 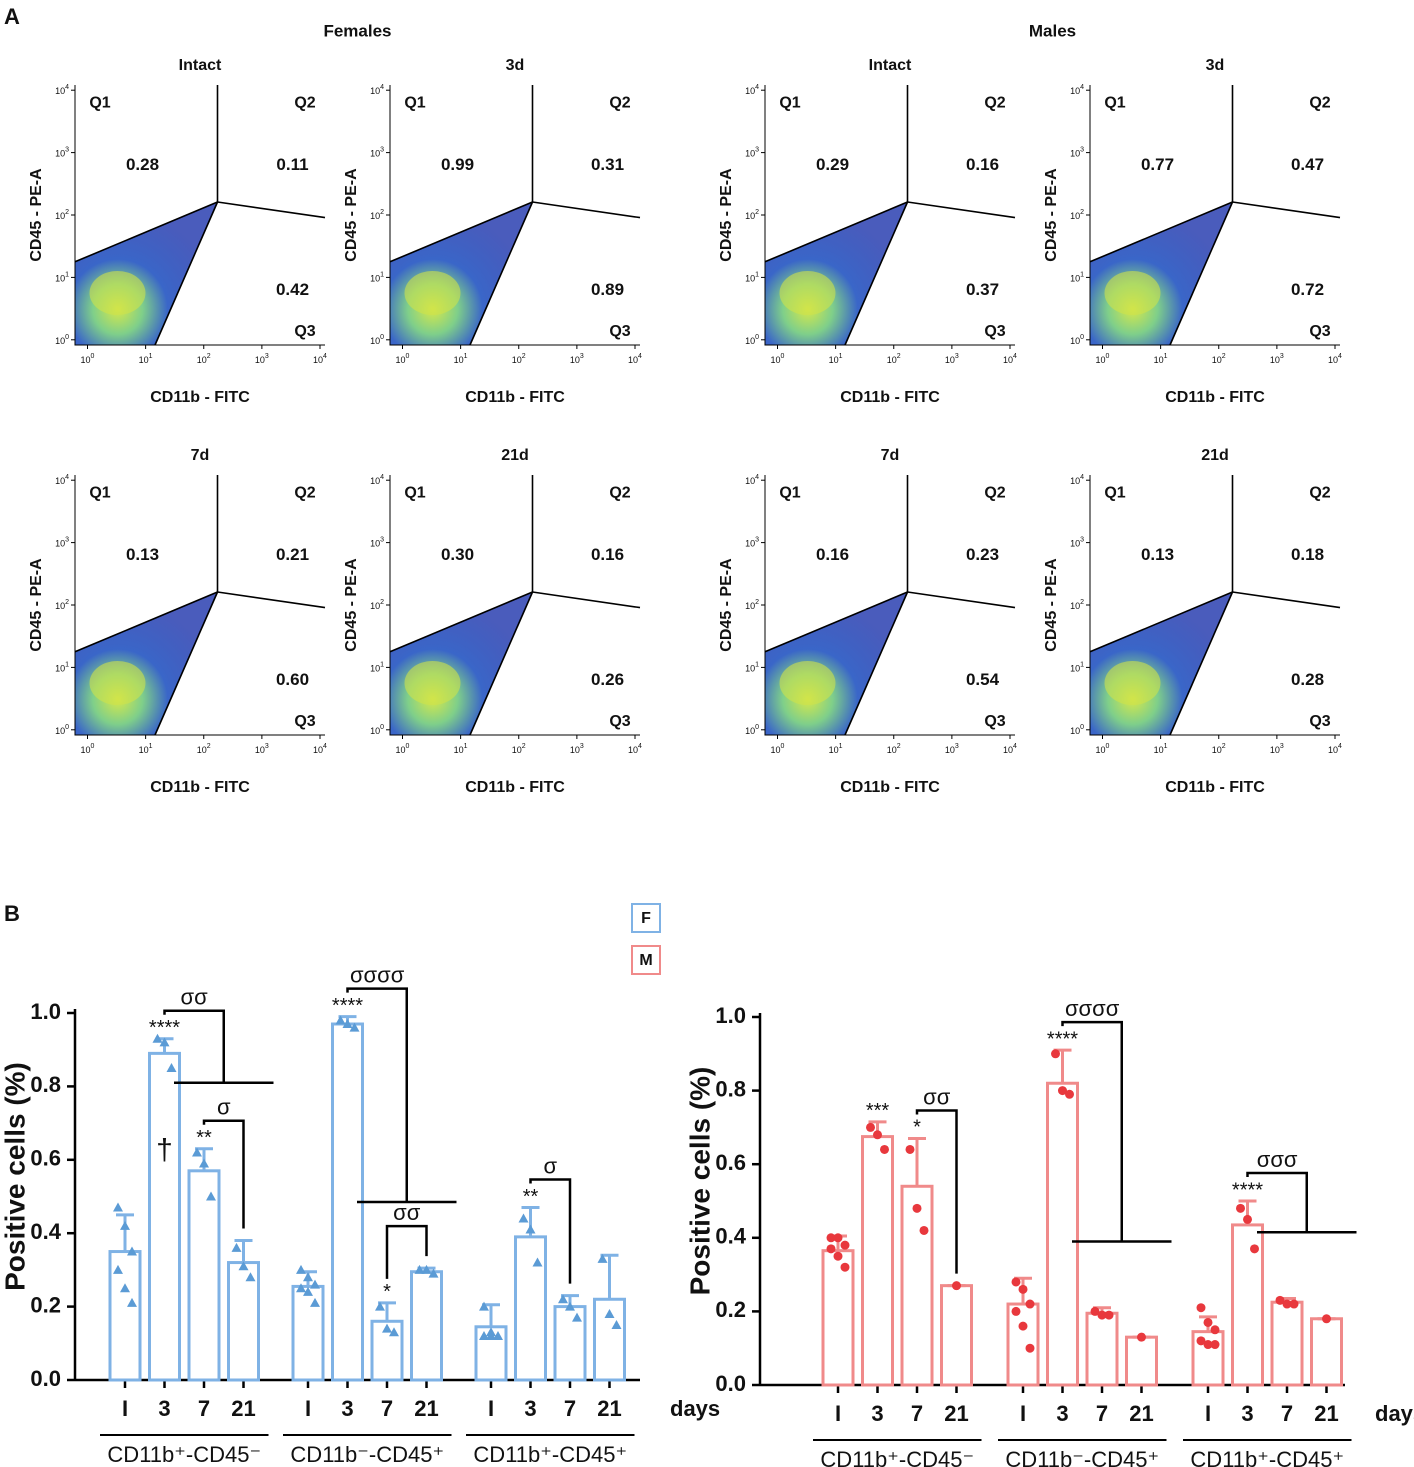 I want to click on bracket, so click(x=218, y=1046).